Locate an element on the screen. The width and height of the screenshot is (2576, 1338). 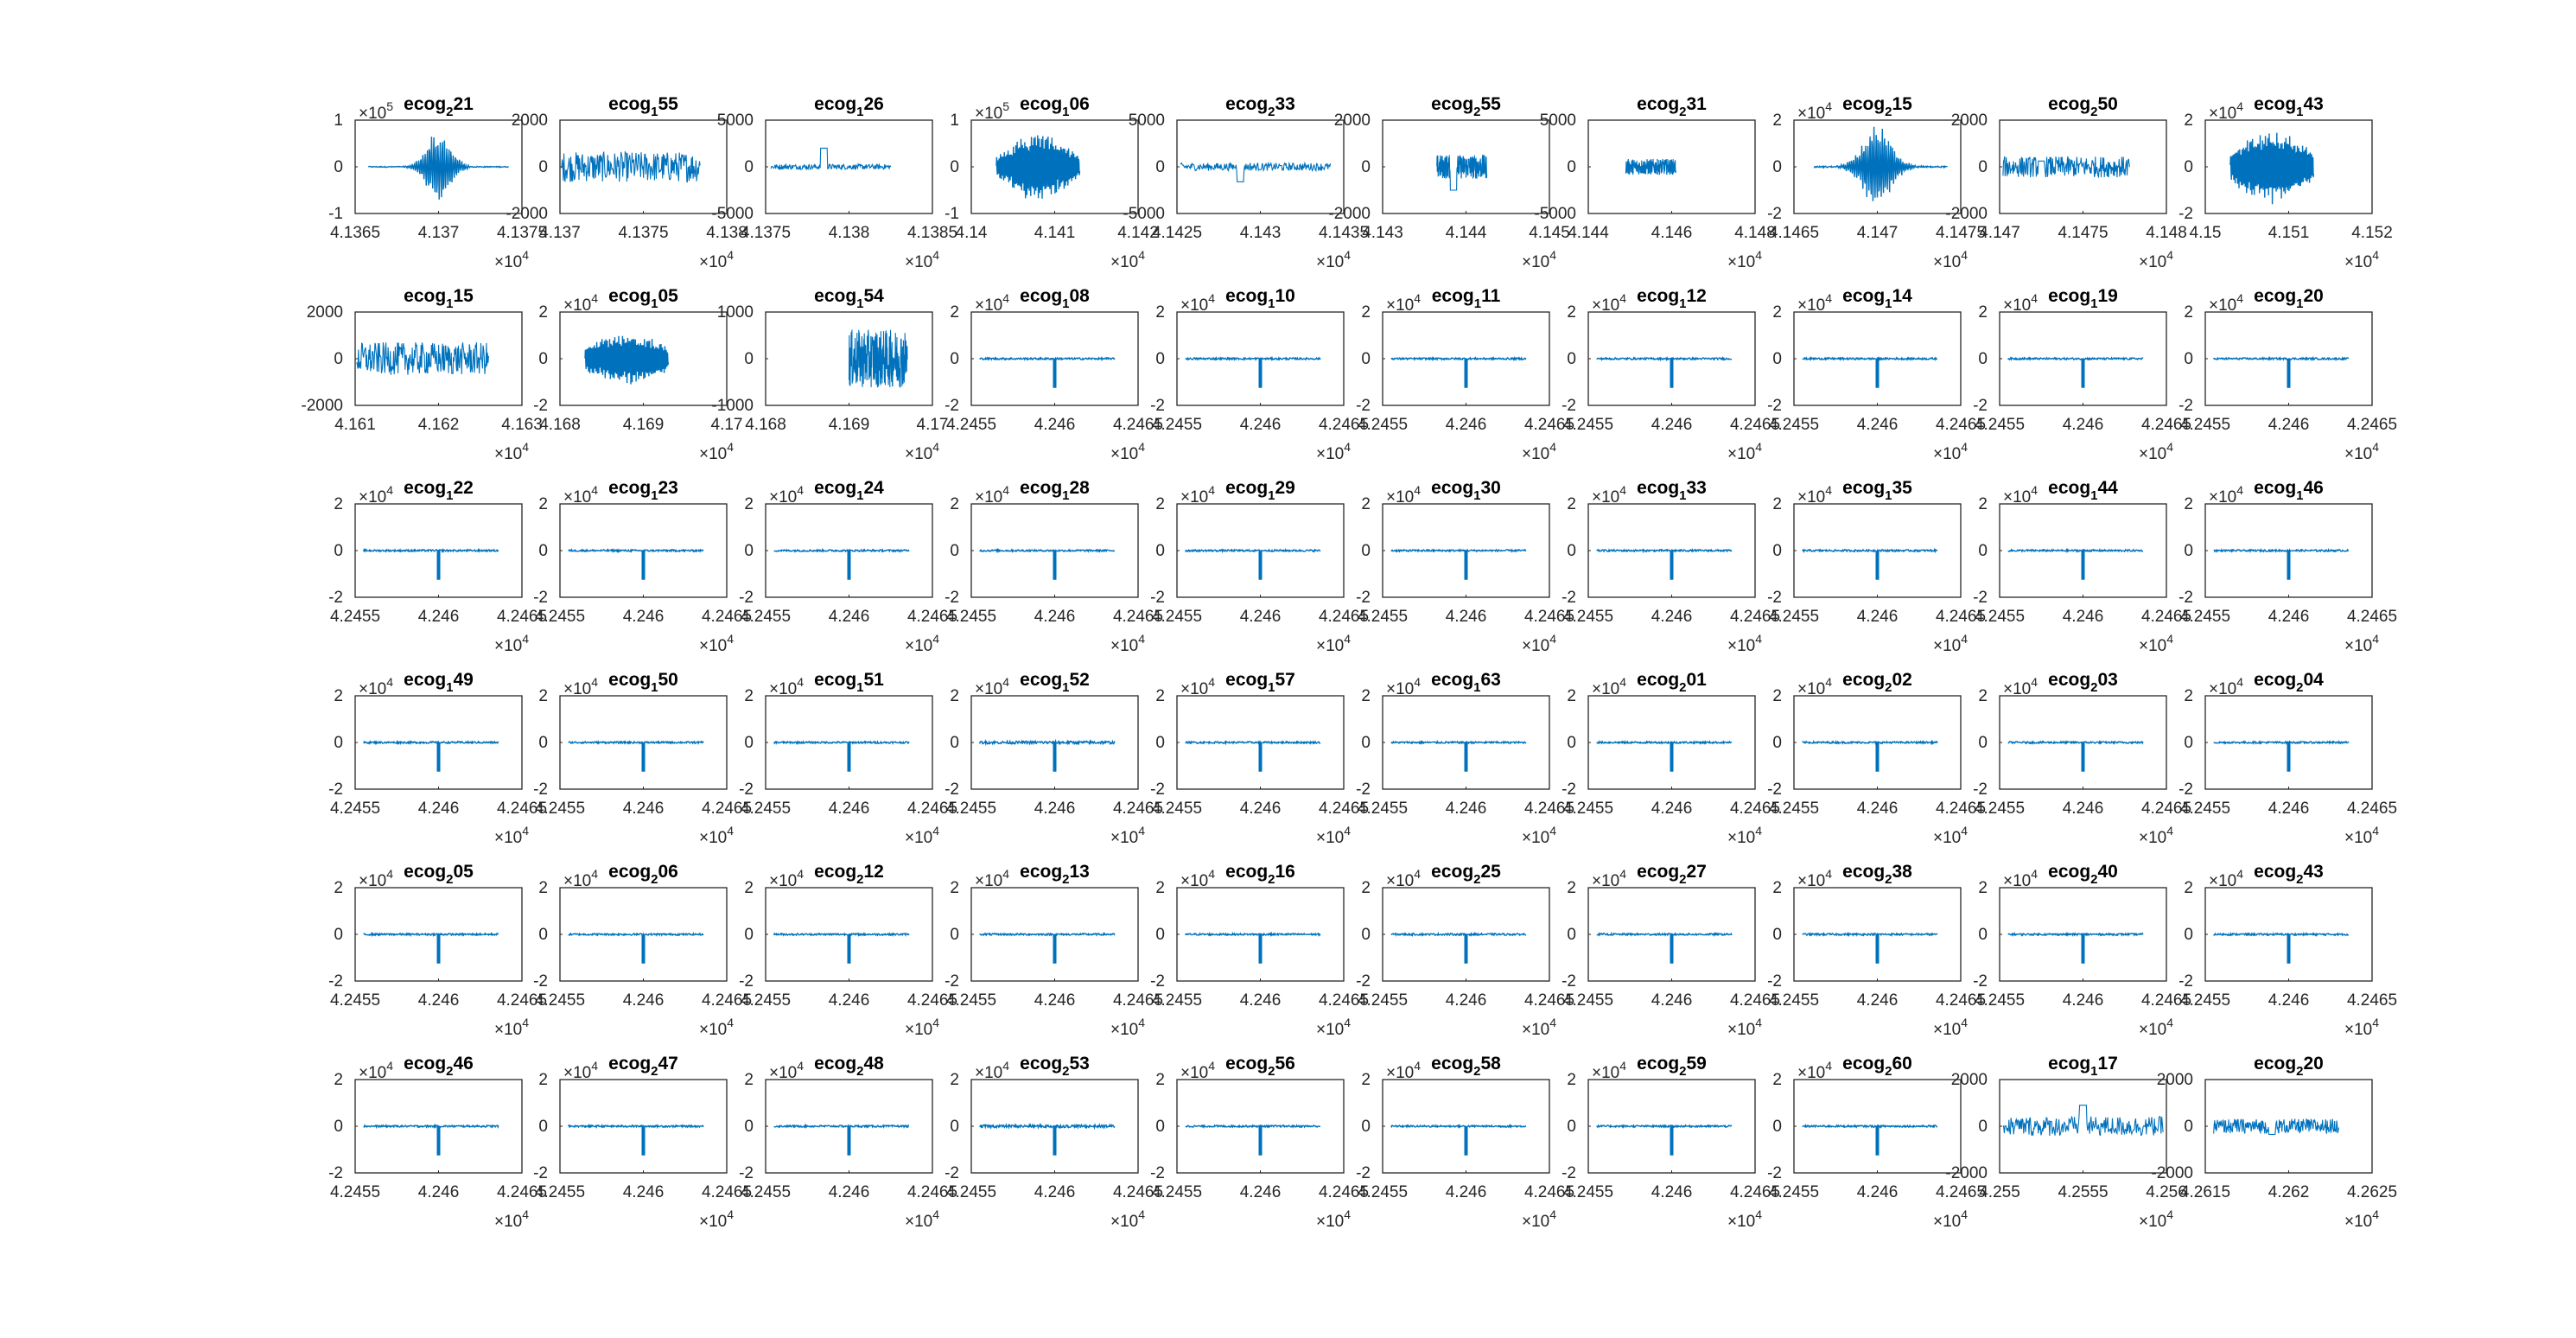
subplot-ecog2-58: 20-24.2455 4.246 4.2465×104×104 ecog258 is located at coordinates (1465, 1142).